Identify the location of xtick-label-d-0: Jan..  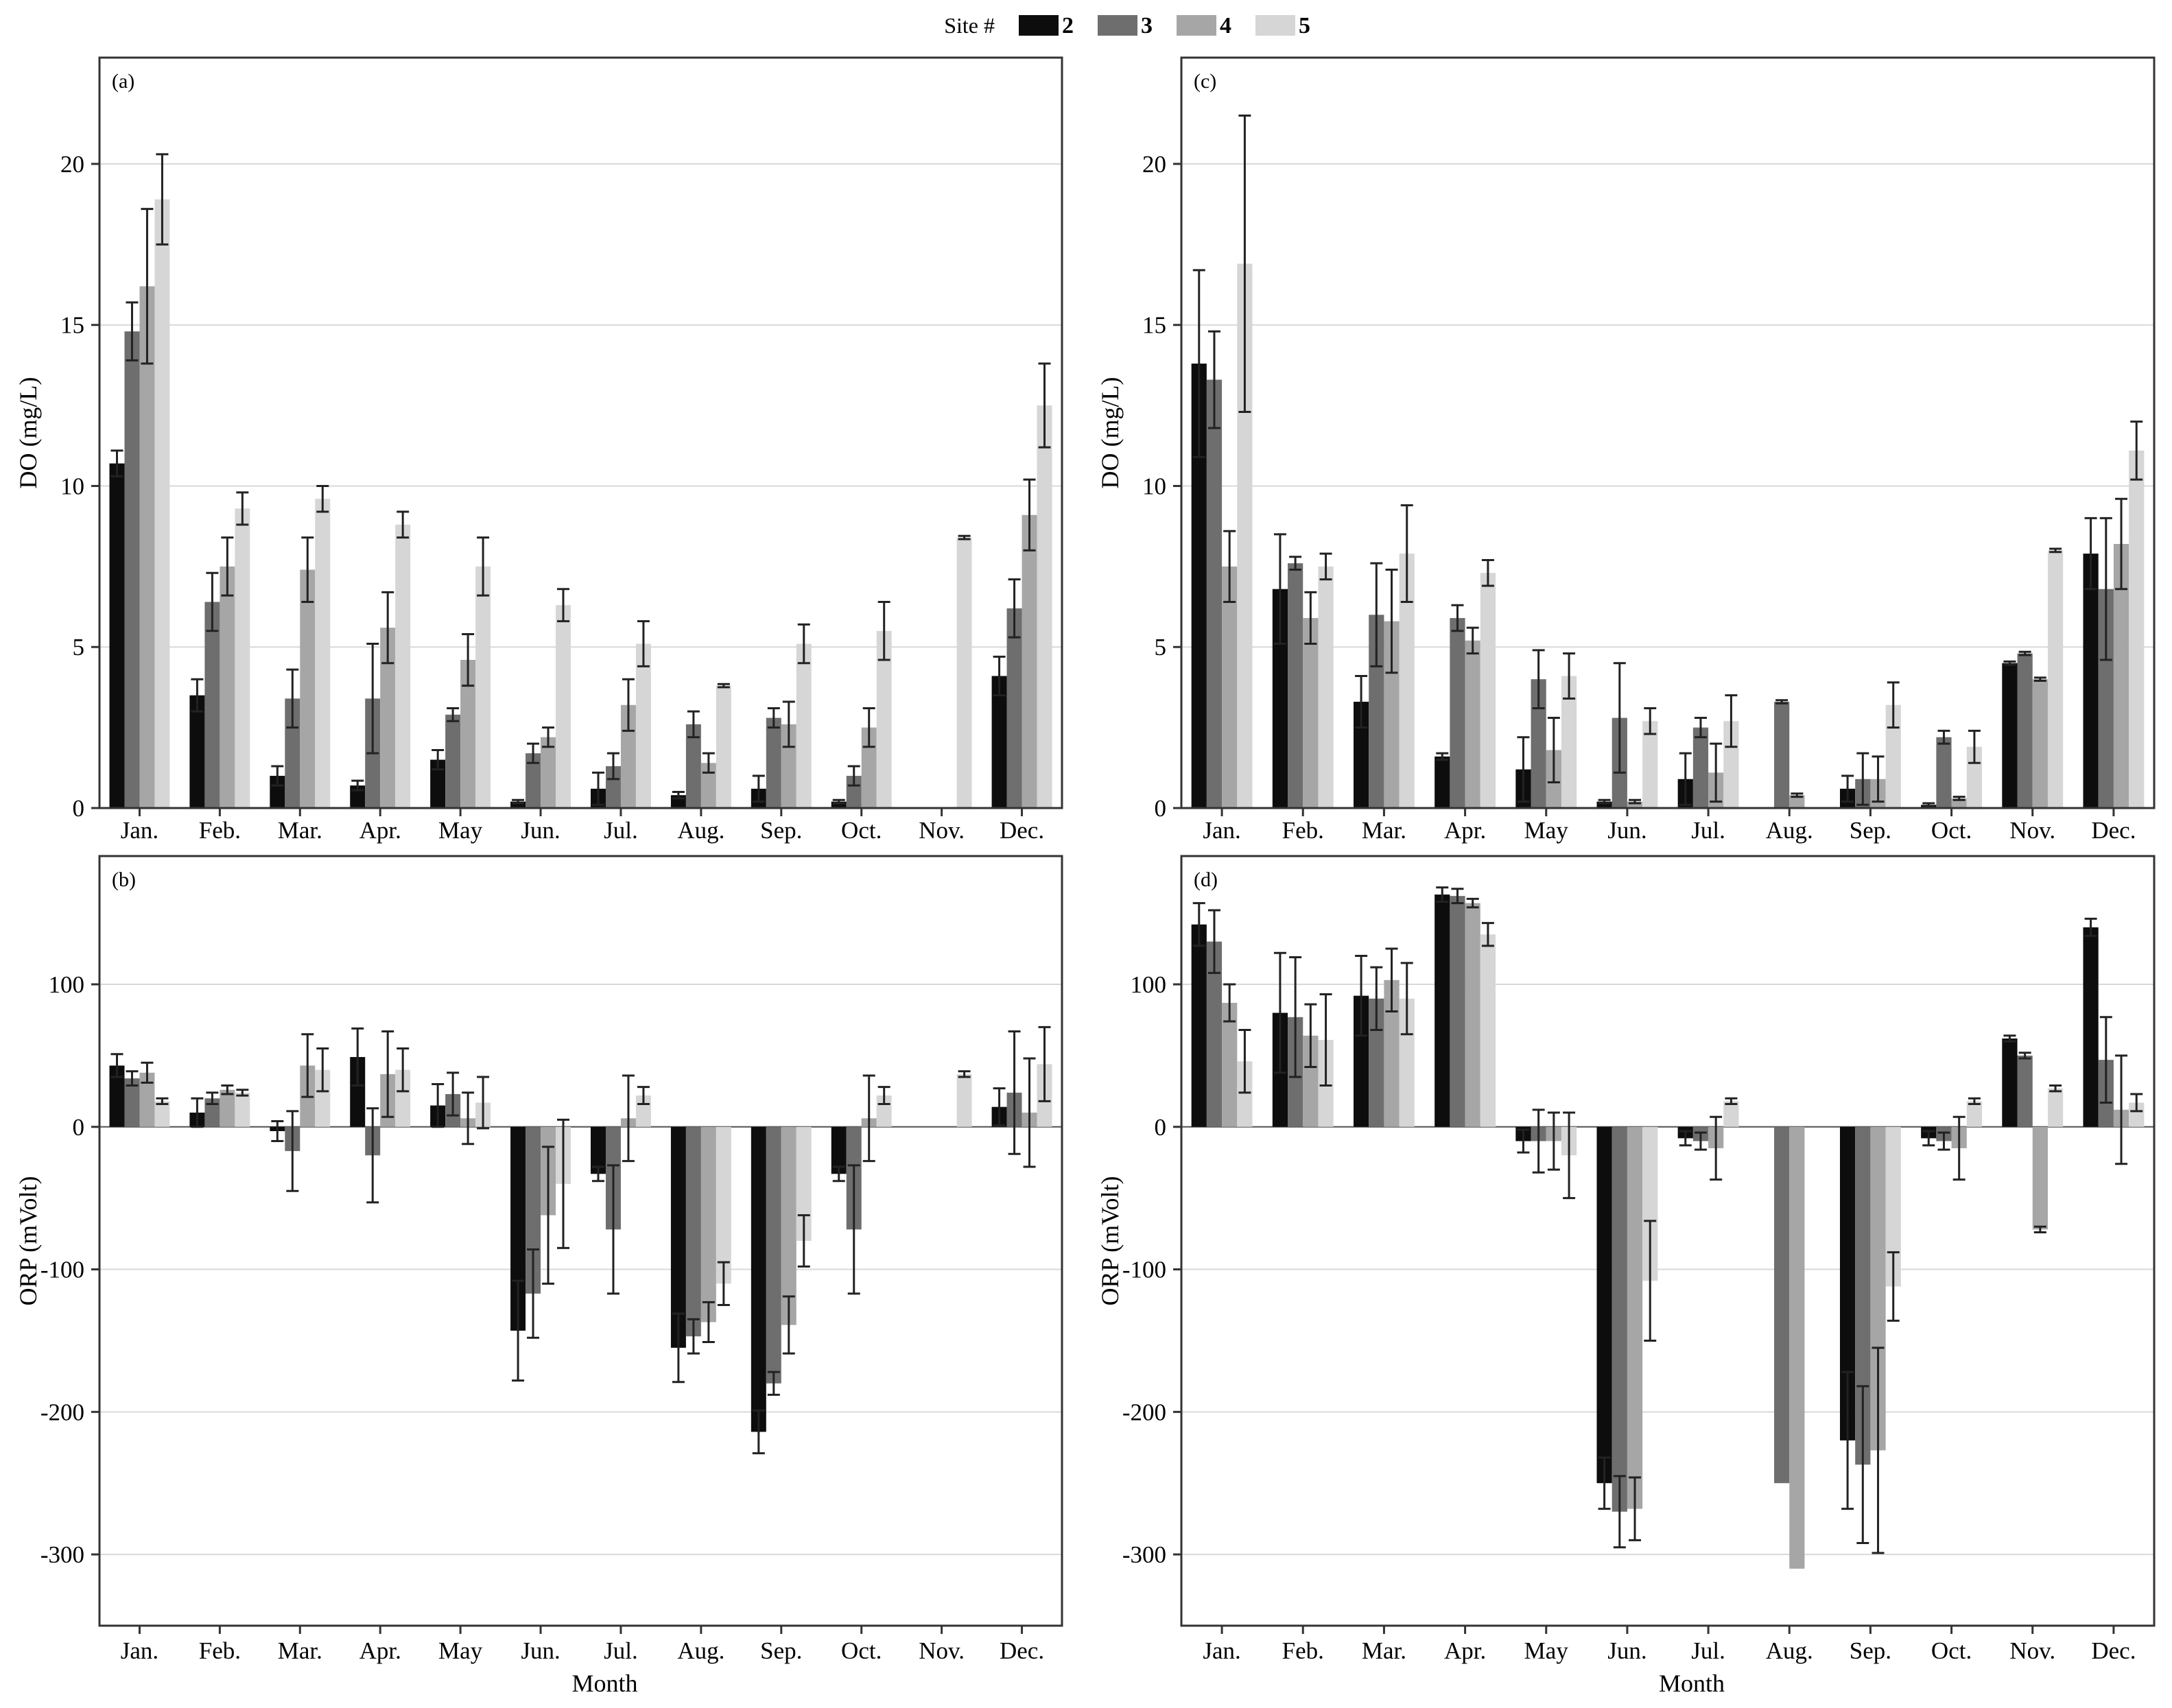
(1221, 1650).